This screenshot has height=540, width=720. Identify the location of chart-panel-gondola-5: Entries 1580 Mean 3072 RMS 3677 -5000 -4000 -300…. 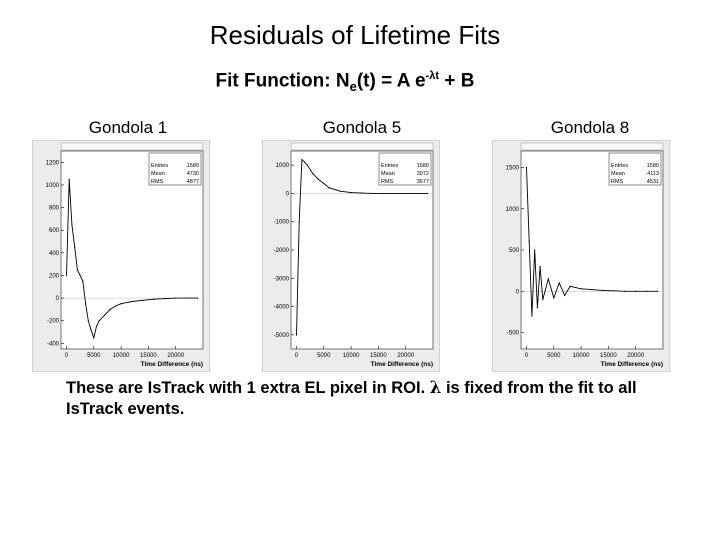
(351, 256).